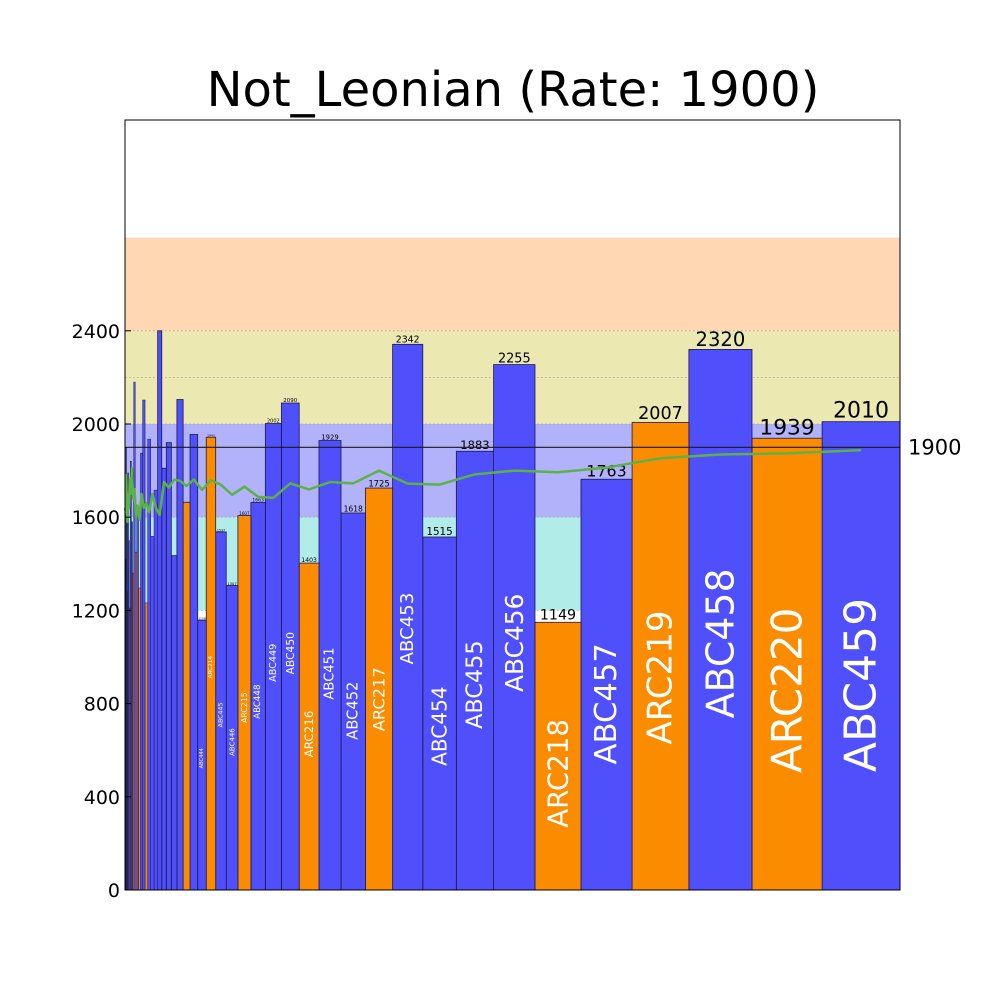 The image size is (1000, 1000). What do you see at coordinates (353, 711) in the screenshot?
I see `bar-contest-label: ABC452` at bounding box center [353, 711].